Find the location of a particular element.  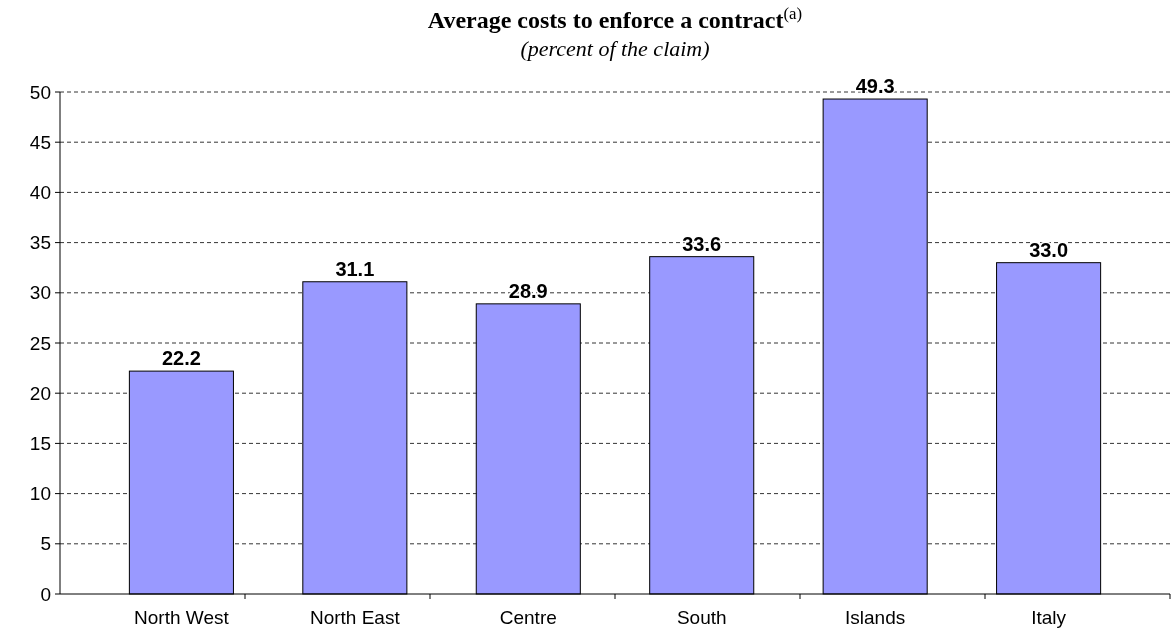

data-label: 49.3 is located at coordinates (875, 86).